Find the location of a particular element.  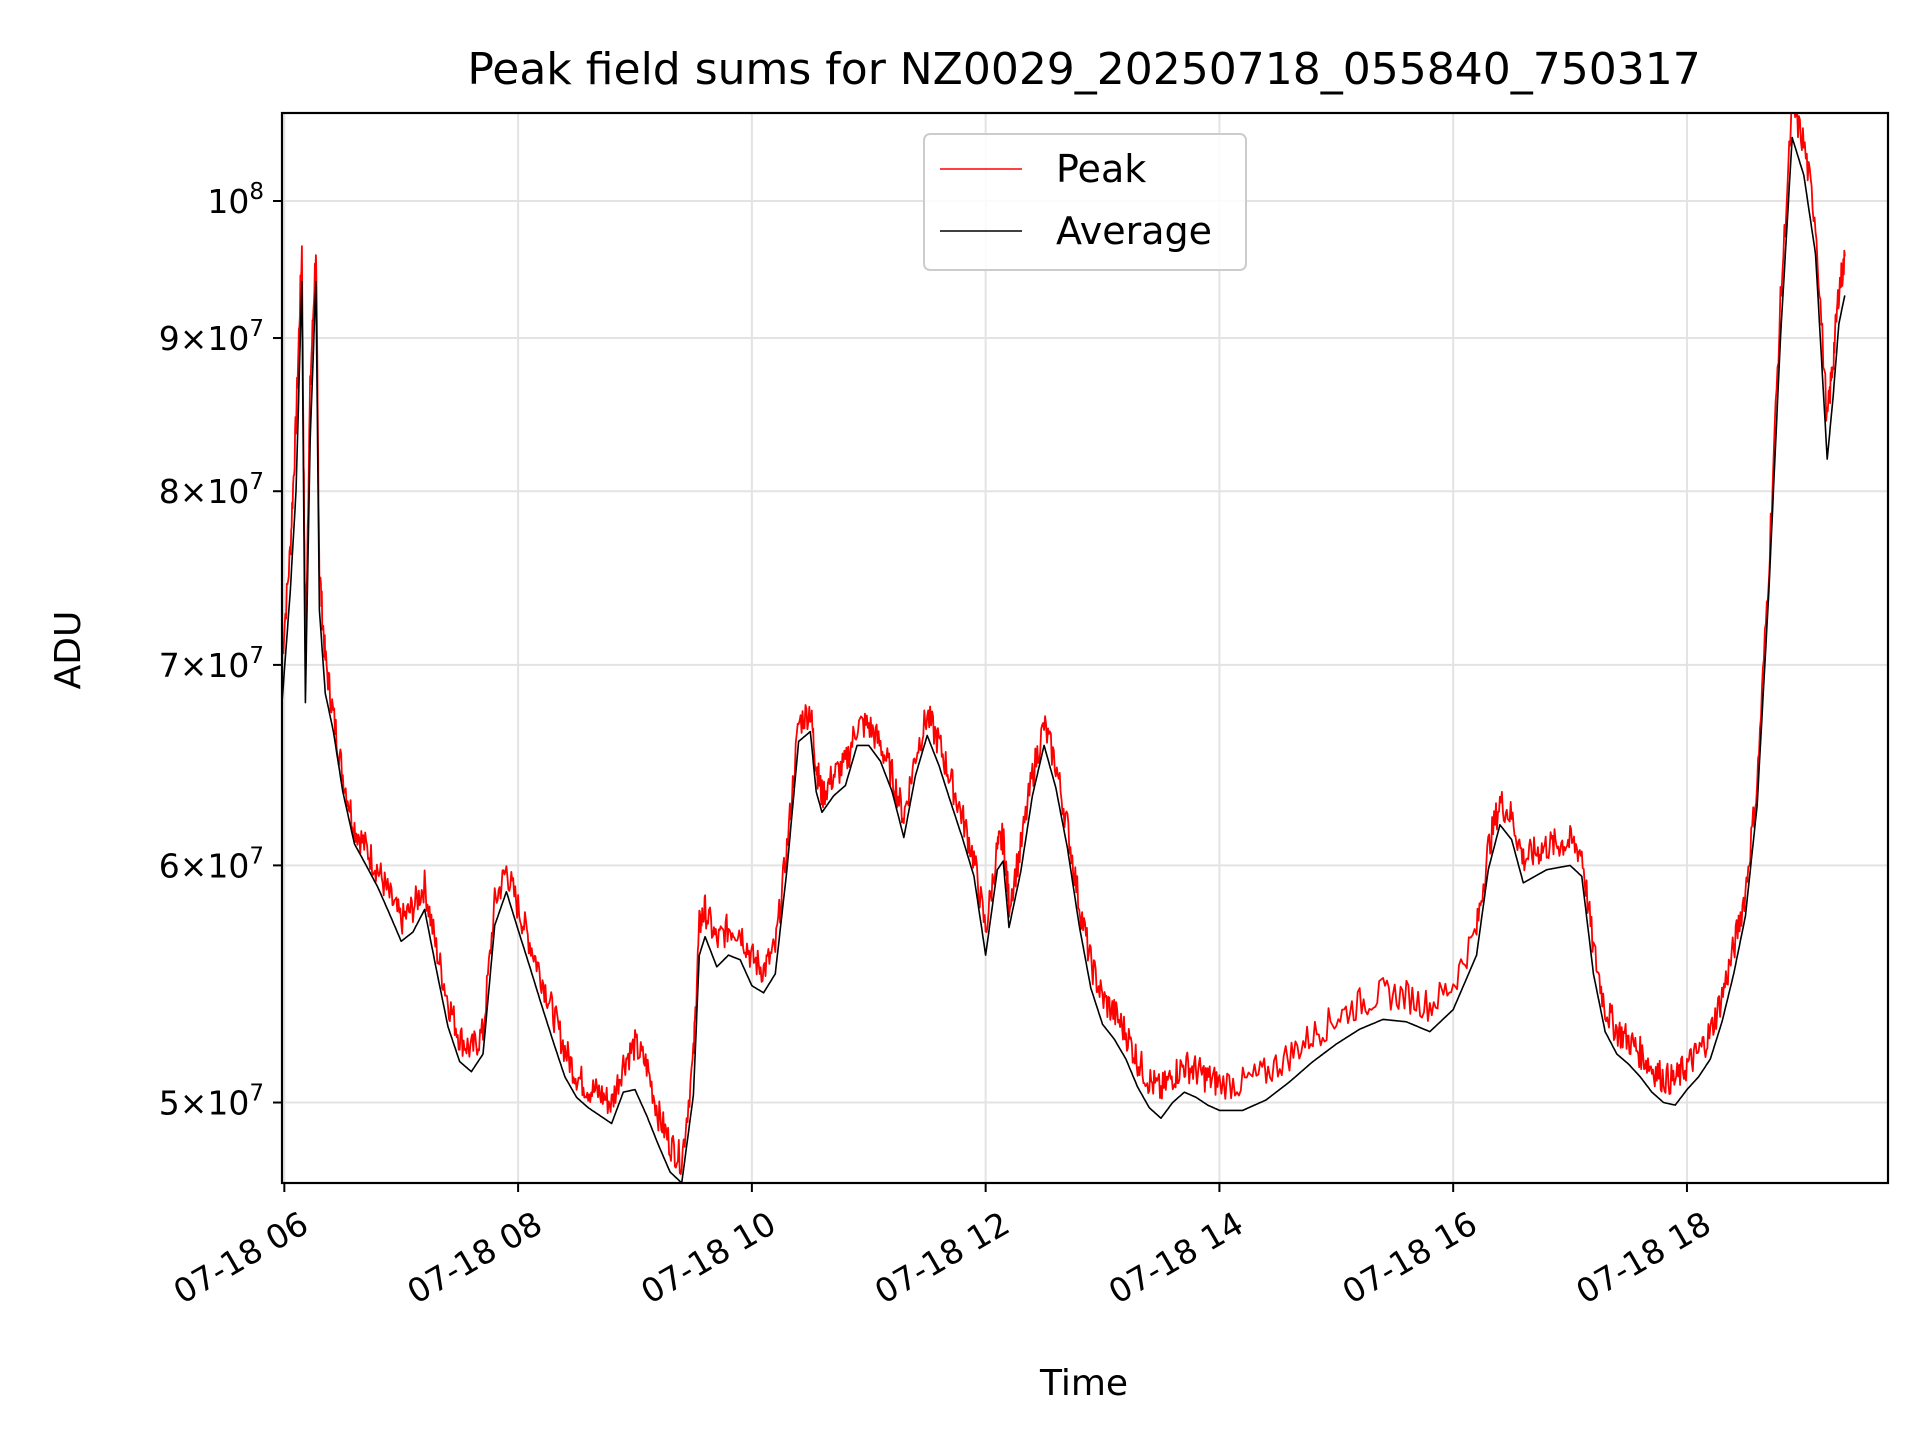

x-tick-label: 07-18 12 is located at coordinates (942, 1258).